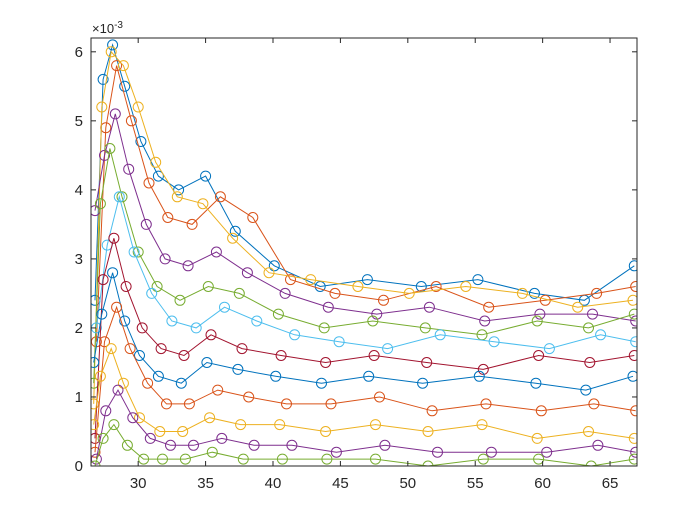 The width and height of the screenshot is (700, 525). What do you see at coordinates (79, 259) in the screenshot?
I see `y-tick-label: 3` at bounding box center [79, 259].